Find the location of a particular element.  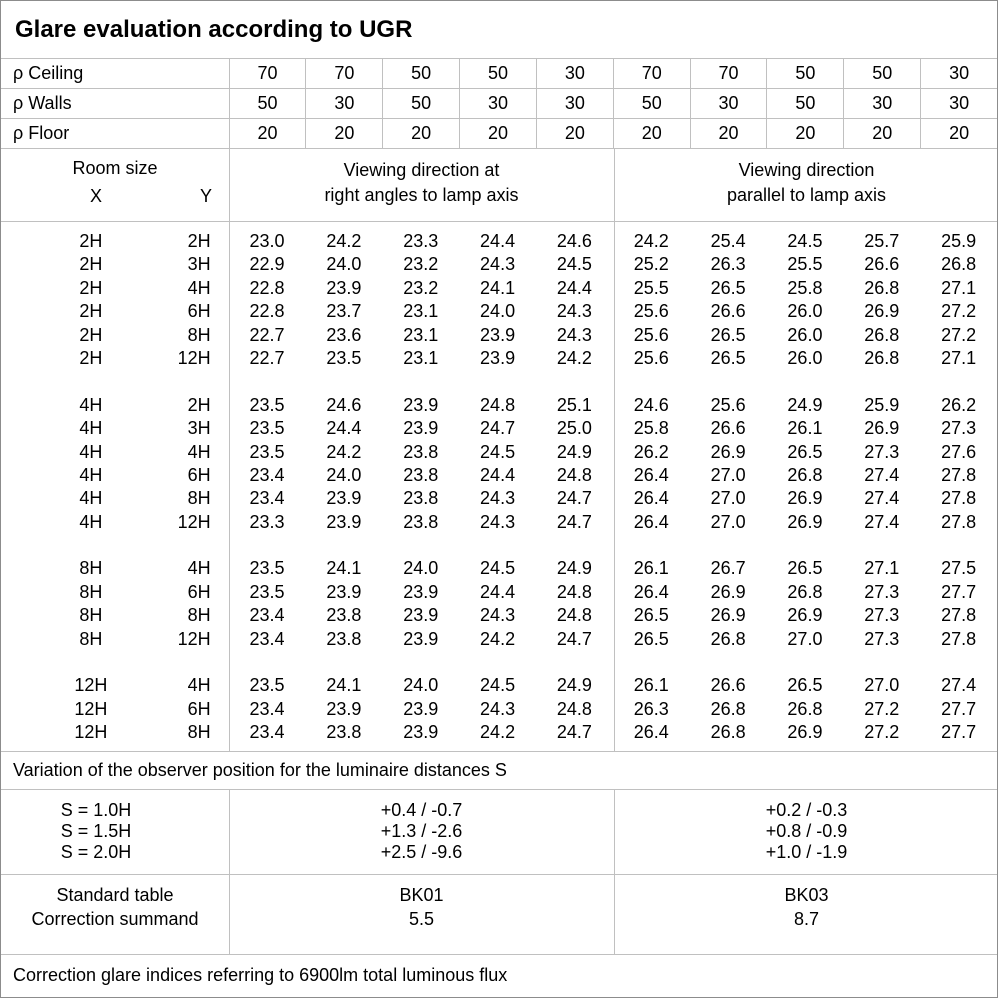

ugr-value-parallel: 26.6 is located at coordinates (882, 264).